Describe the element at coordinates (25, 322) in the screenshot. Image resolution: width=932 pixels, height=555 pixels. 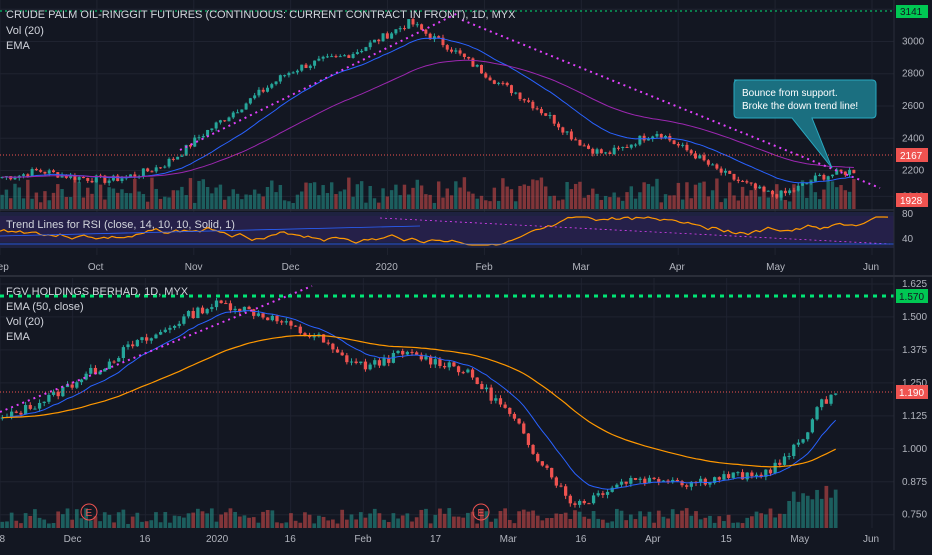
I see `bottom-indicator-vol: Vol (20)` at that location.